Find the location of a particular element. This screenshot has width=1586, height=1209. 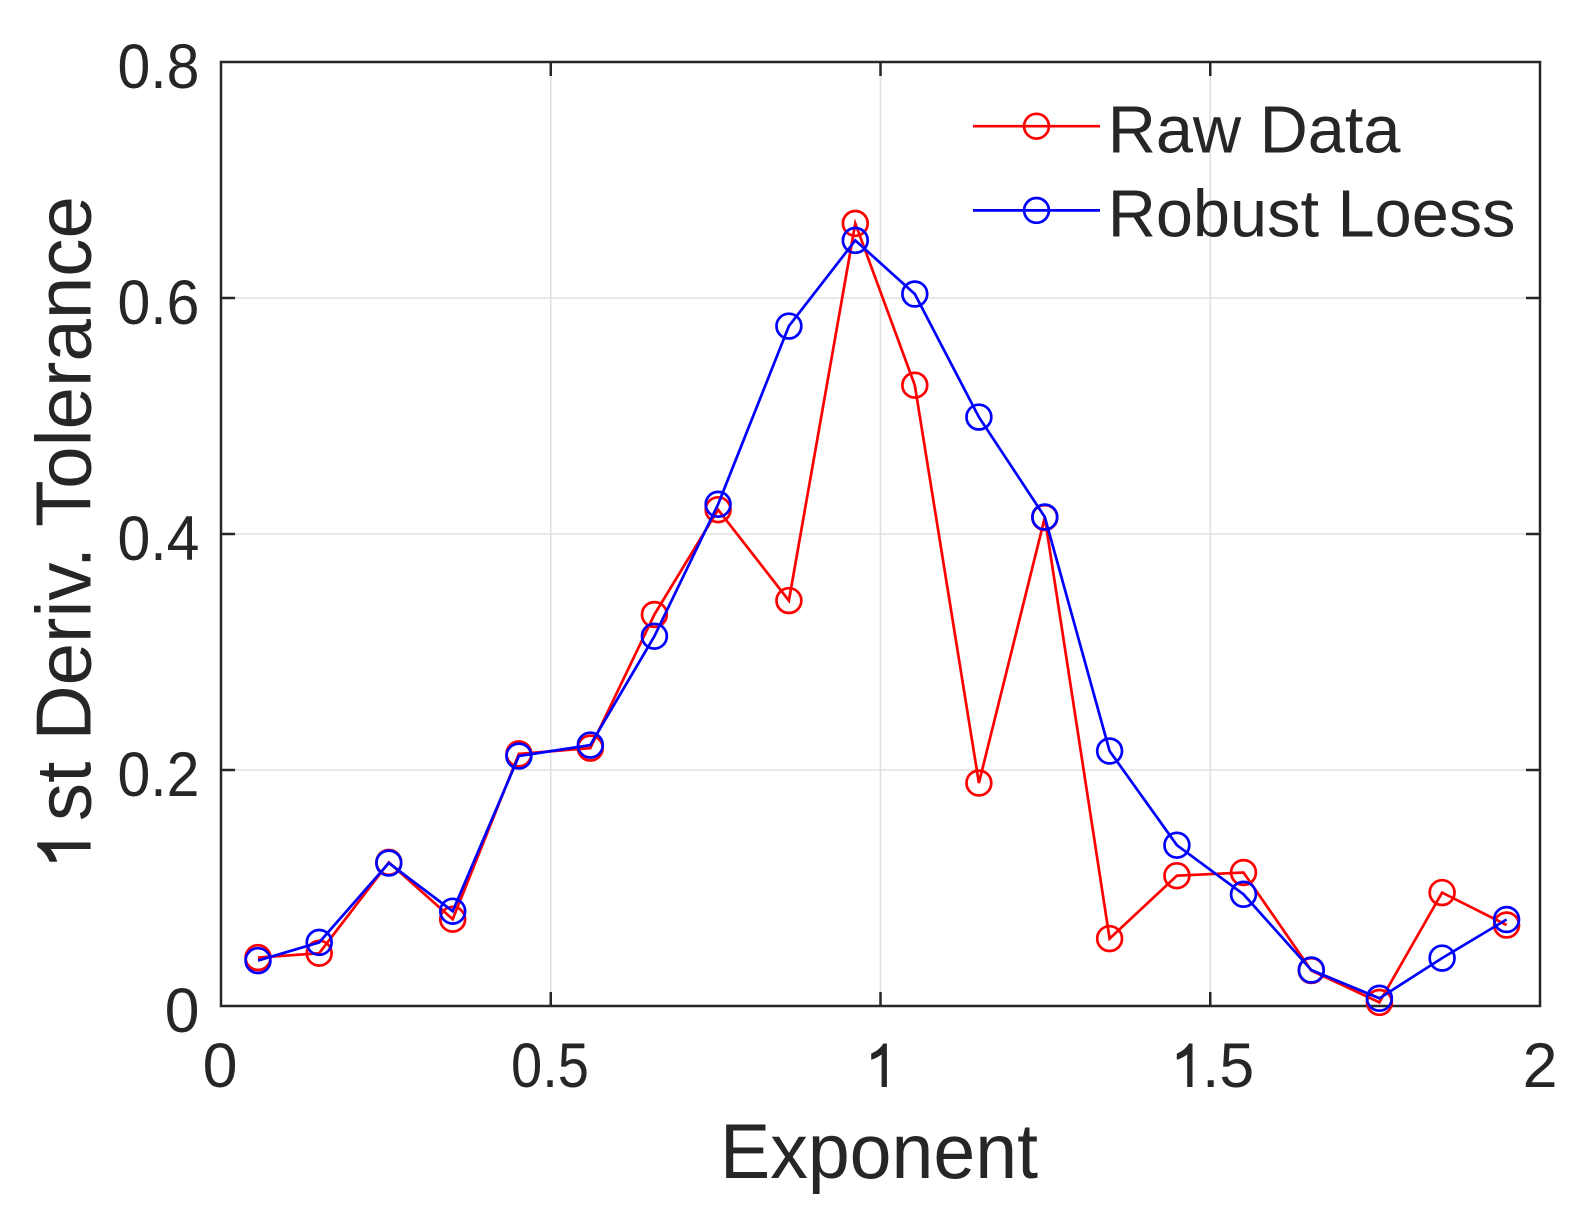

svg-text: 0.6 is located at coordinates (159, 303).